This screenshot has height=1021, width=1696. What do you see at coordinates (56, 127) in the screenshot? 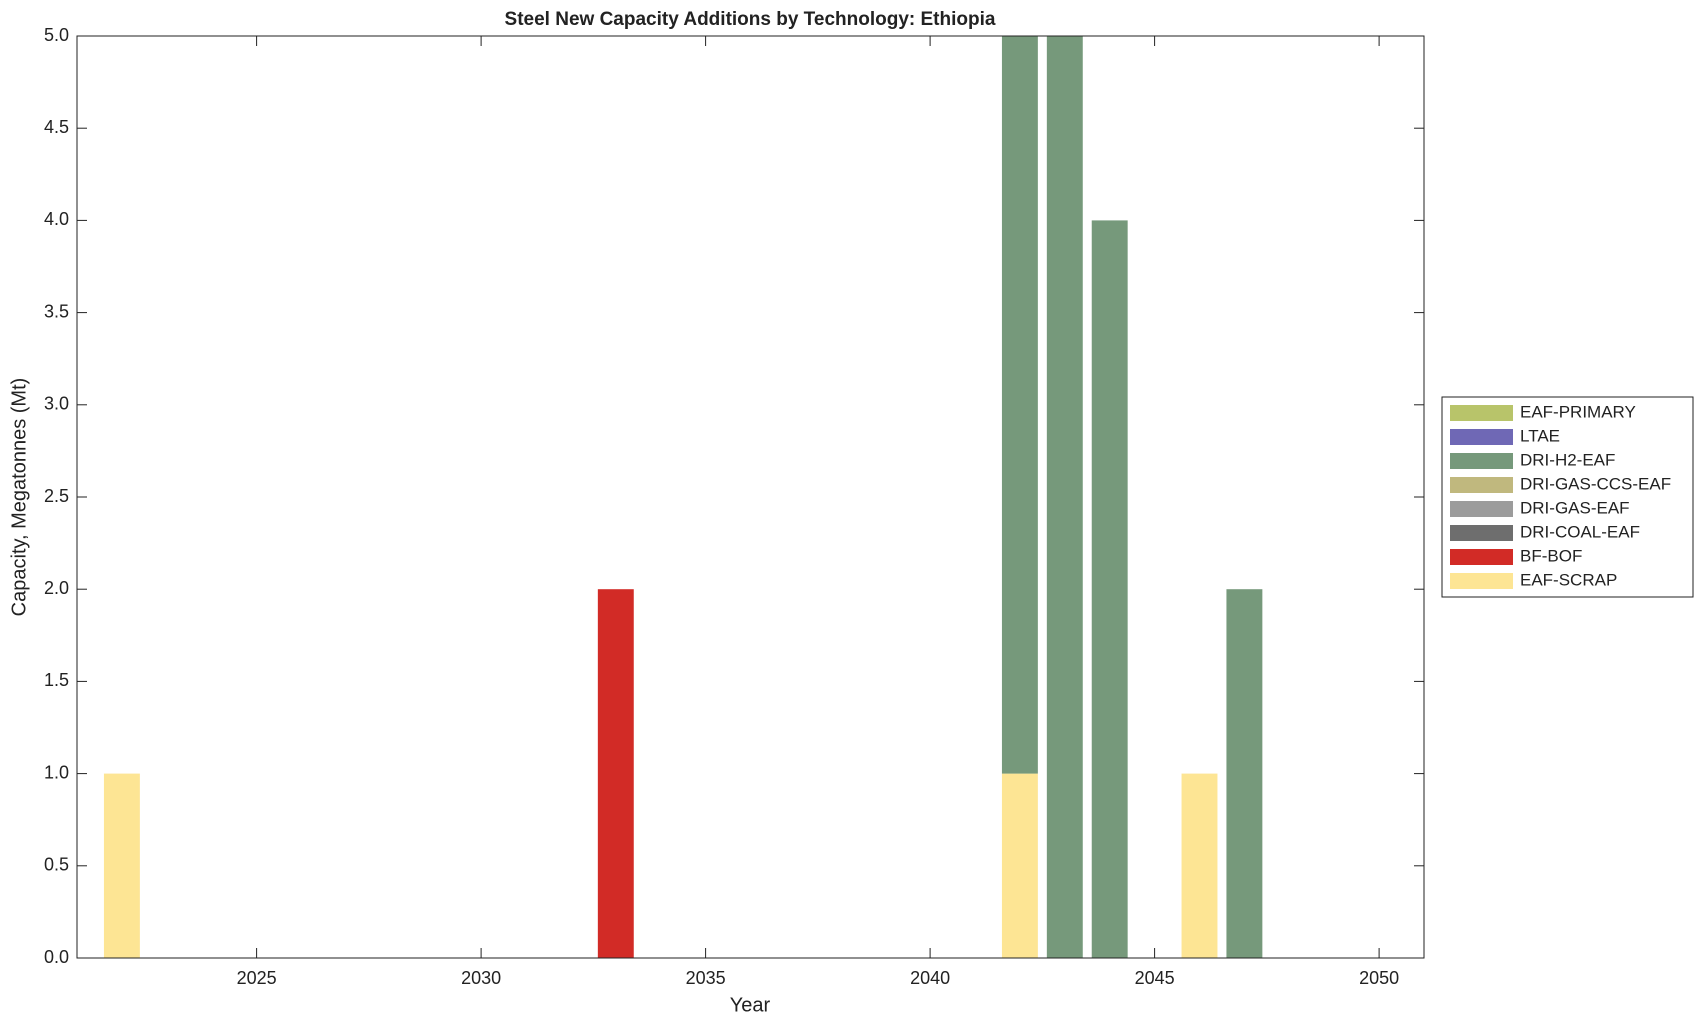
I see `y-tick-label: 4.5` at bounding box center [56, 127].